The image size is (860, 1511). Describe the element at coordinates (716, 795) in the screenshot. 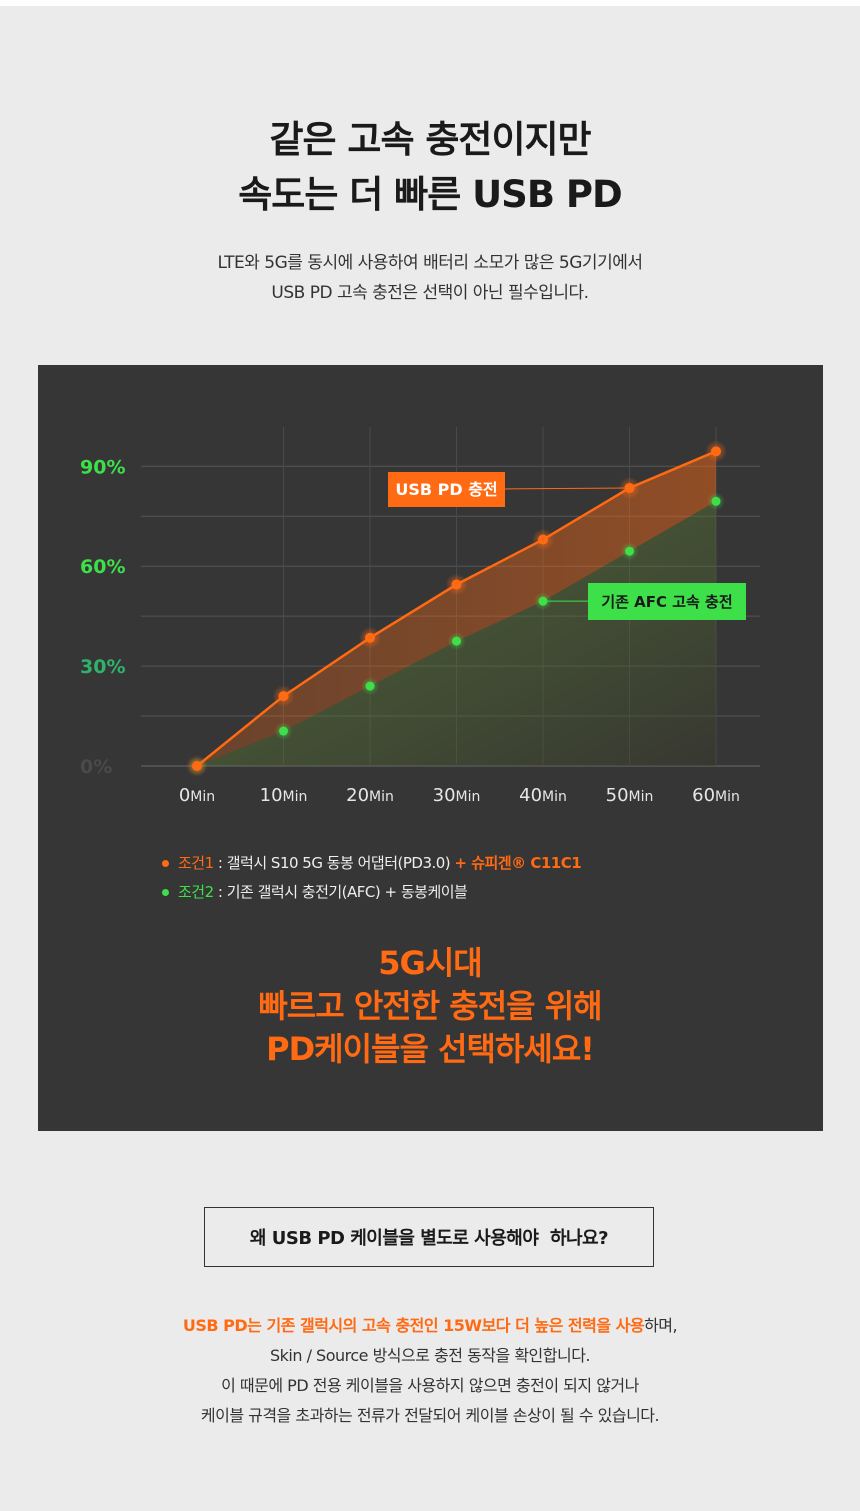

I see `x-tick-label: 60Min` at that location.